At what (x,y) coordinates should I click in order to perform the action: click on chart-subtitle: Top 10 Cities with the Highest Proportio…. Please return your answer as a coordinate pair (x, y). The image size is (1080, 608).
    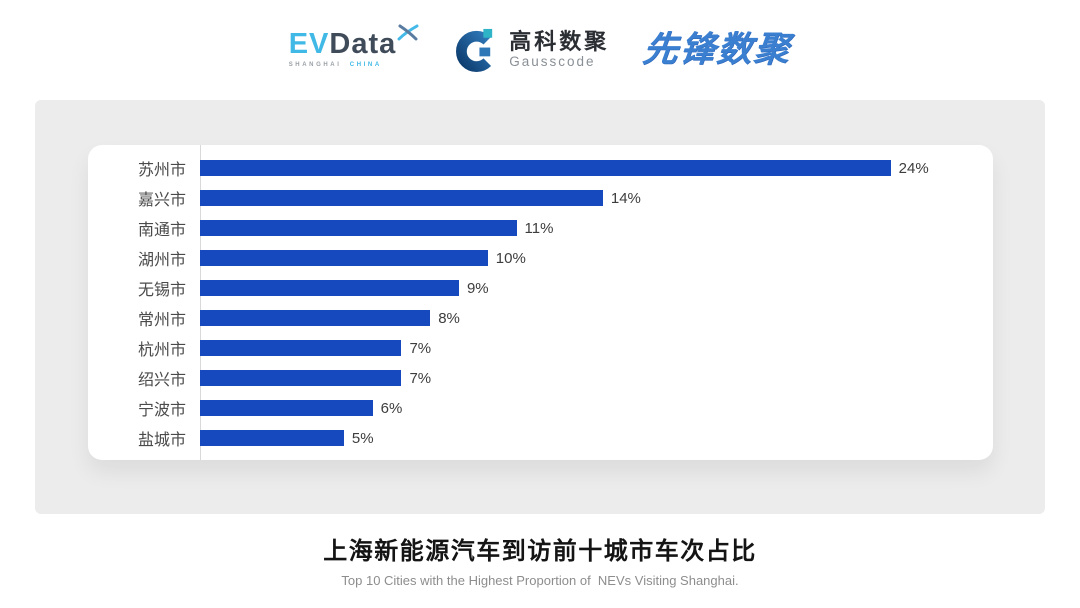
    Looking at the image, I should click on (540, 580).